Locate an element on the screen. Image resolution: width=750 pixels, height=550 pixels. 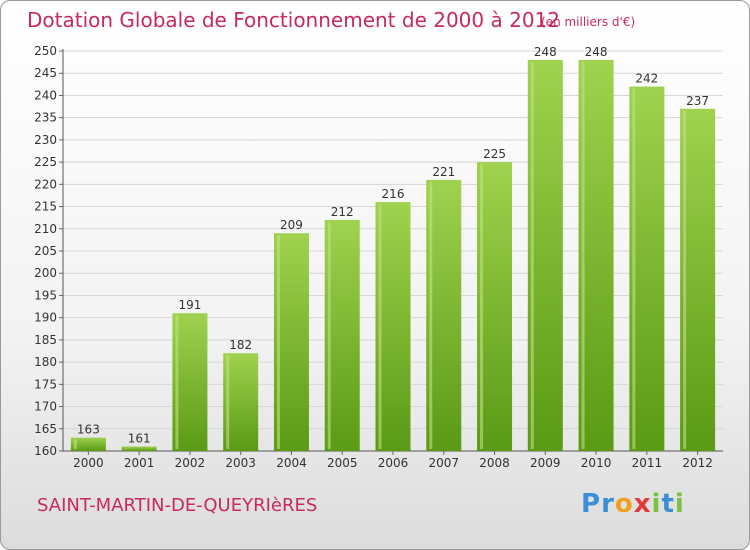
y-tick-label: 165 is located at coordinates (45, 429).